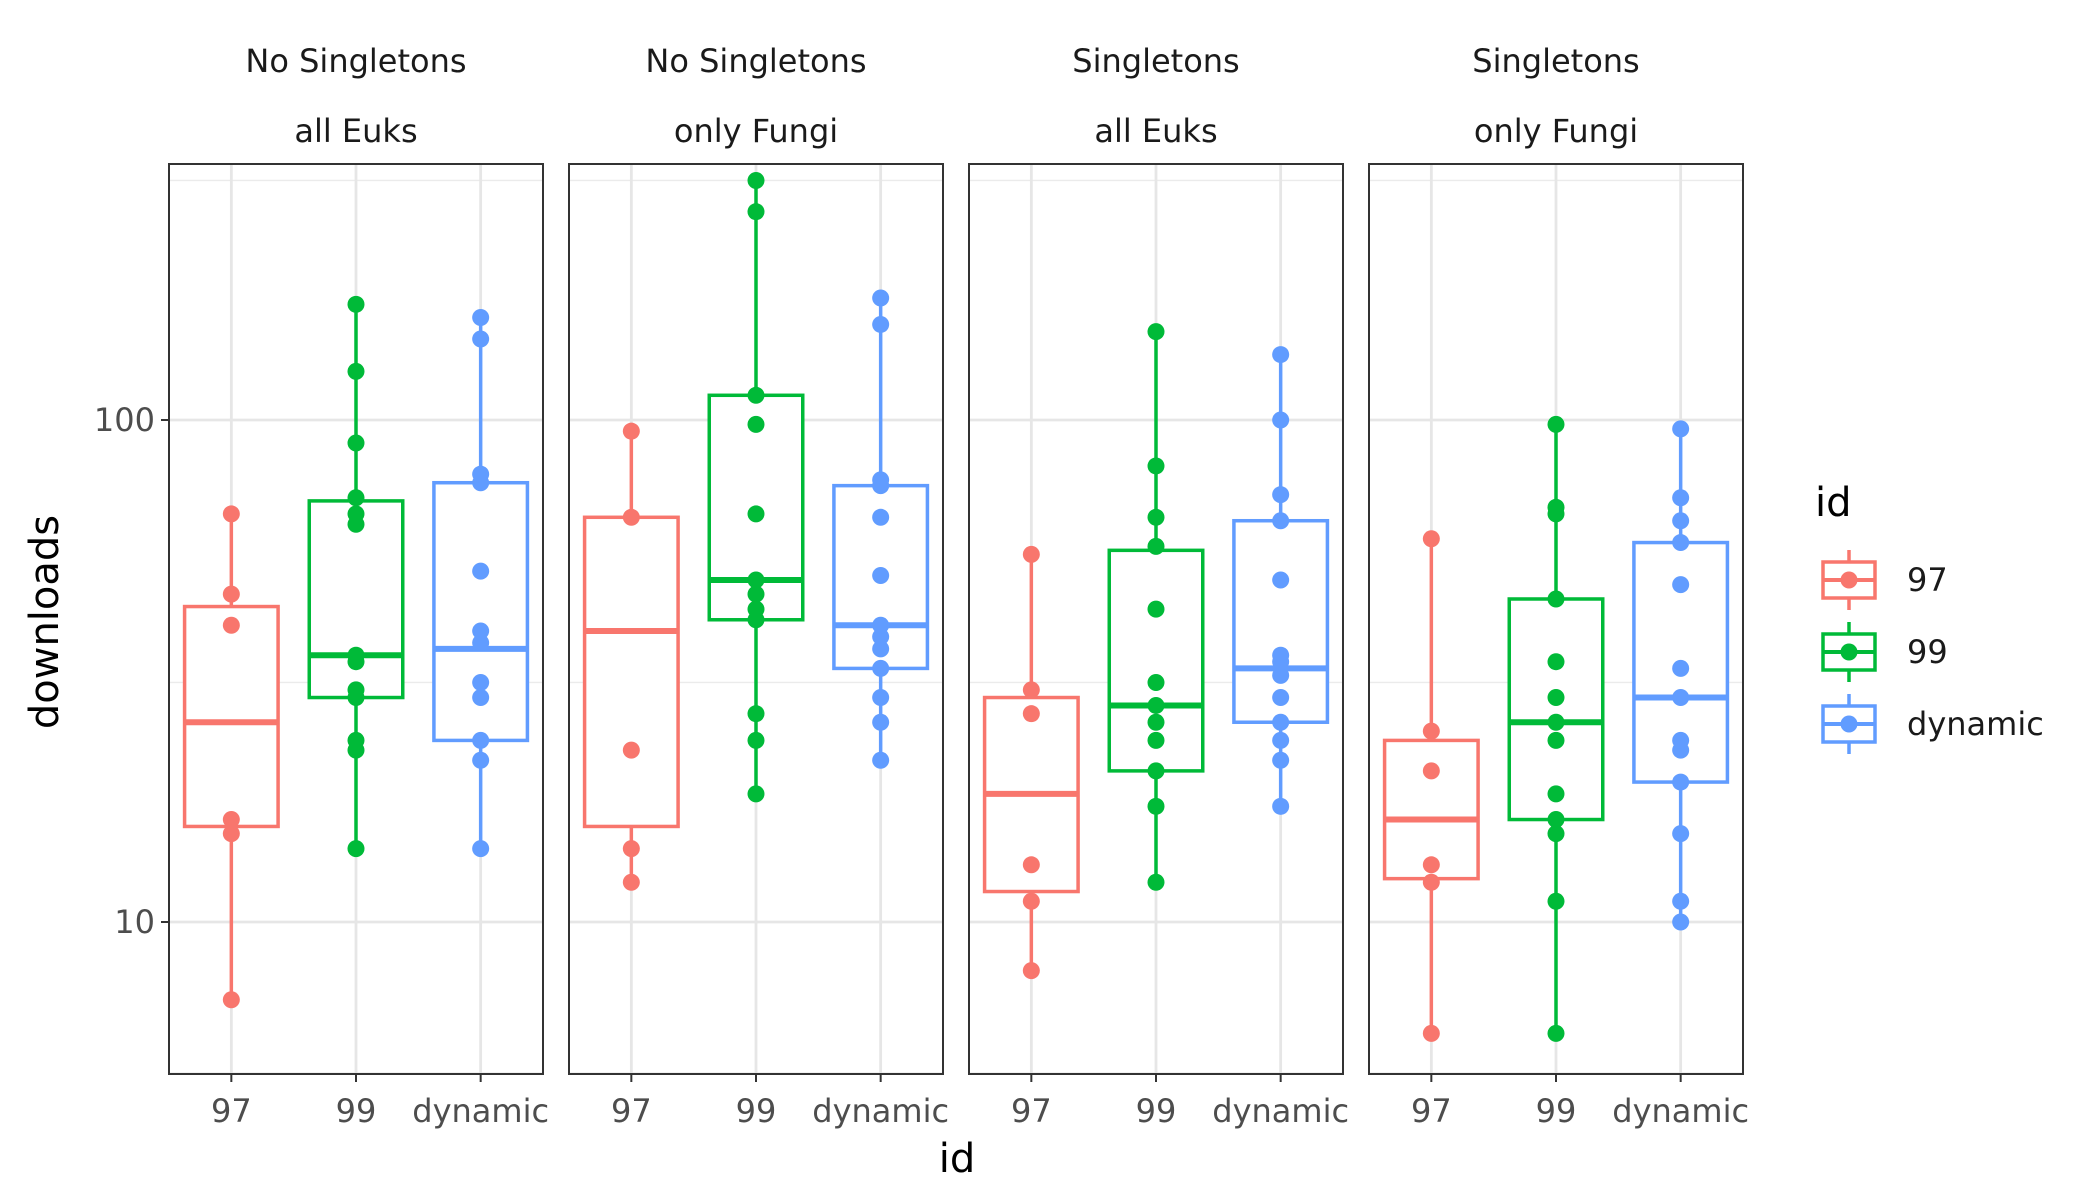 The height and width of the screenshot is (1204, 2100). I want to click on facet-strip-label: Singletons, so click(1155, 61).